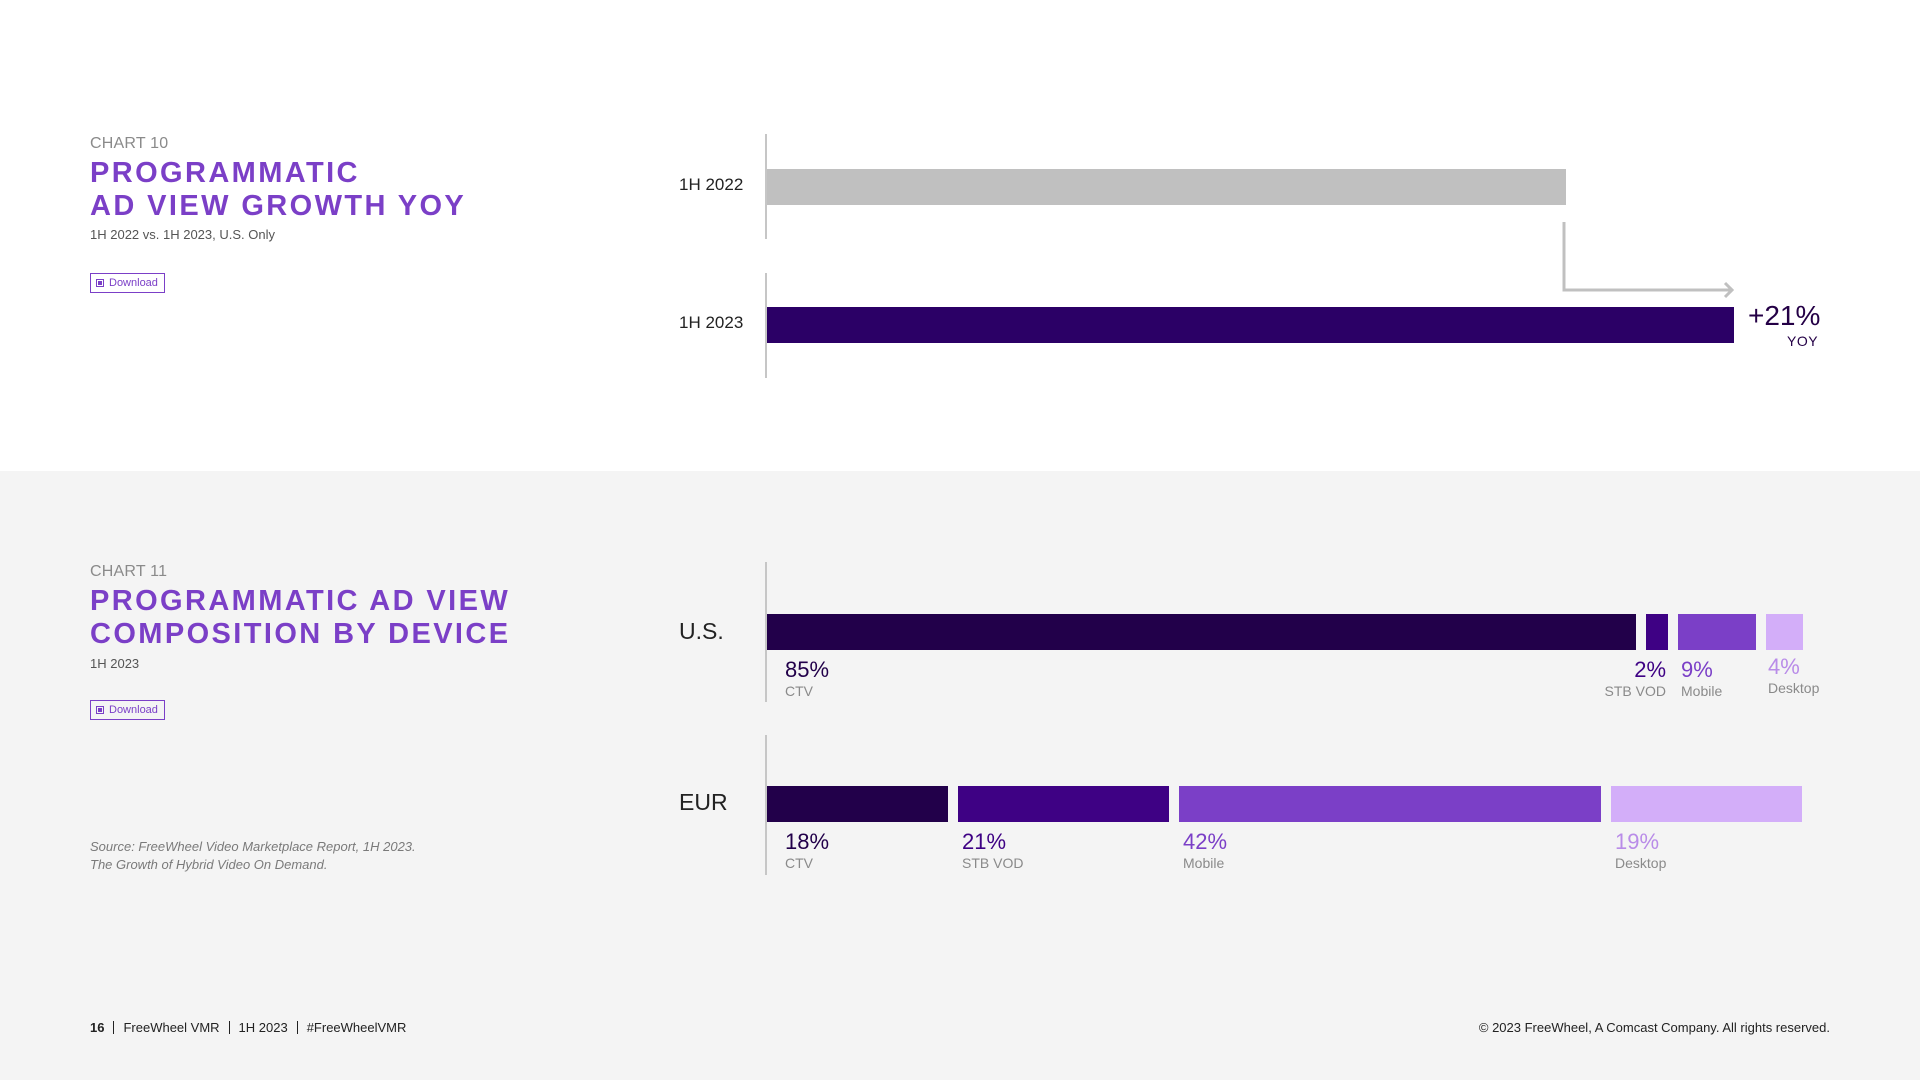  What do you see at coordinates (1635, 691) in the screenshot?
I see `chart11-category-label-us: STB VOD` at bounding box center [1635, 691].